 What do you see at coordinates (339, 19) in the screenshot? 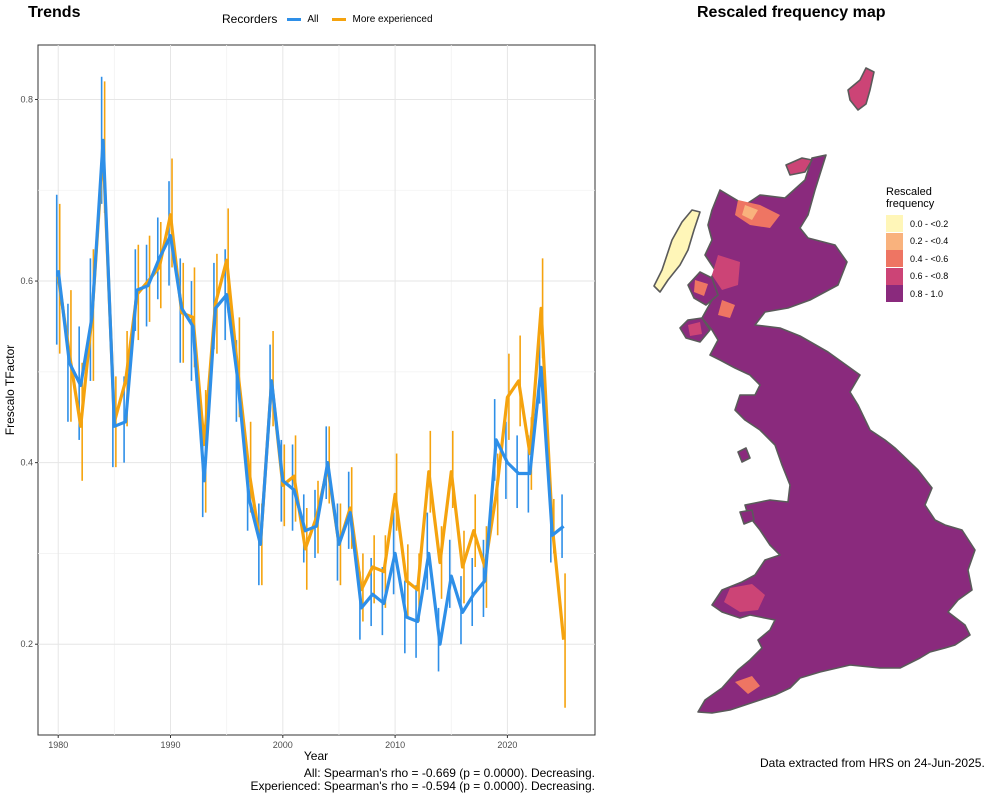
I see `legend-swatch-experienced` at bounding box center [339, 19].